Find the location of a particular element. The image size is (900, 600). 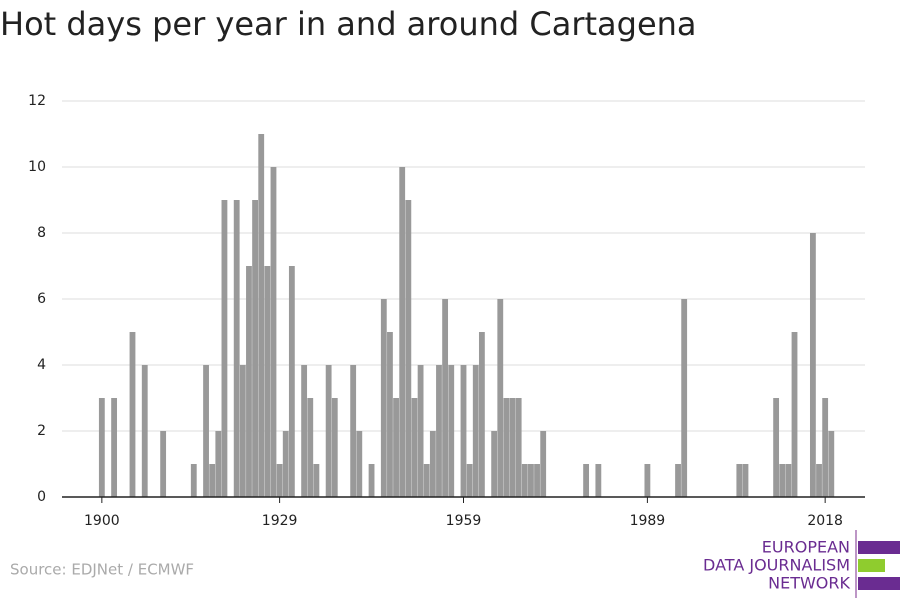

y-tick-label: 12 is located at coordinates (37, 101).